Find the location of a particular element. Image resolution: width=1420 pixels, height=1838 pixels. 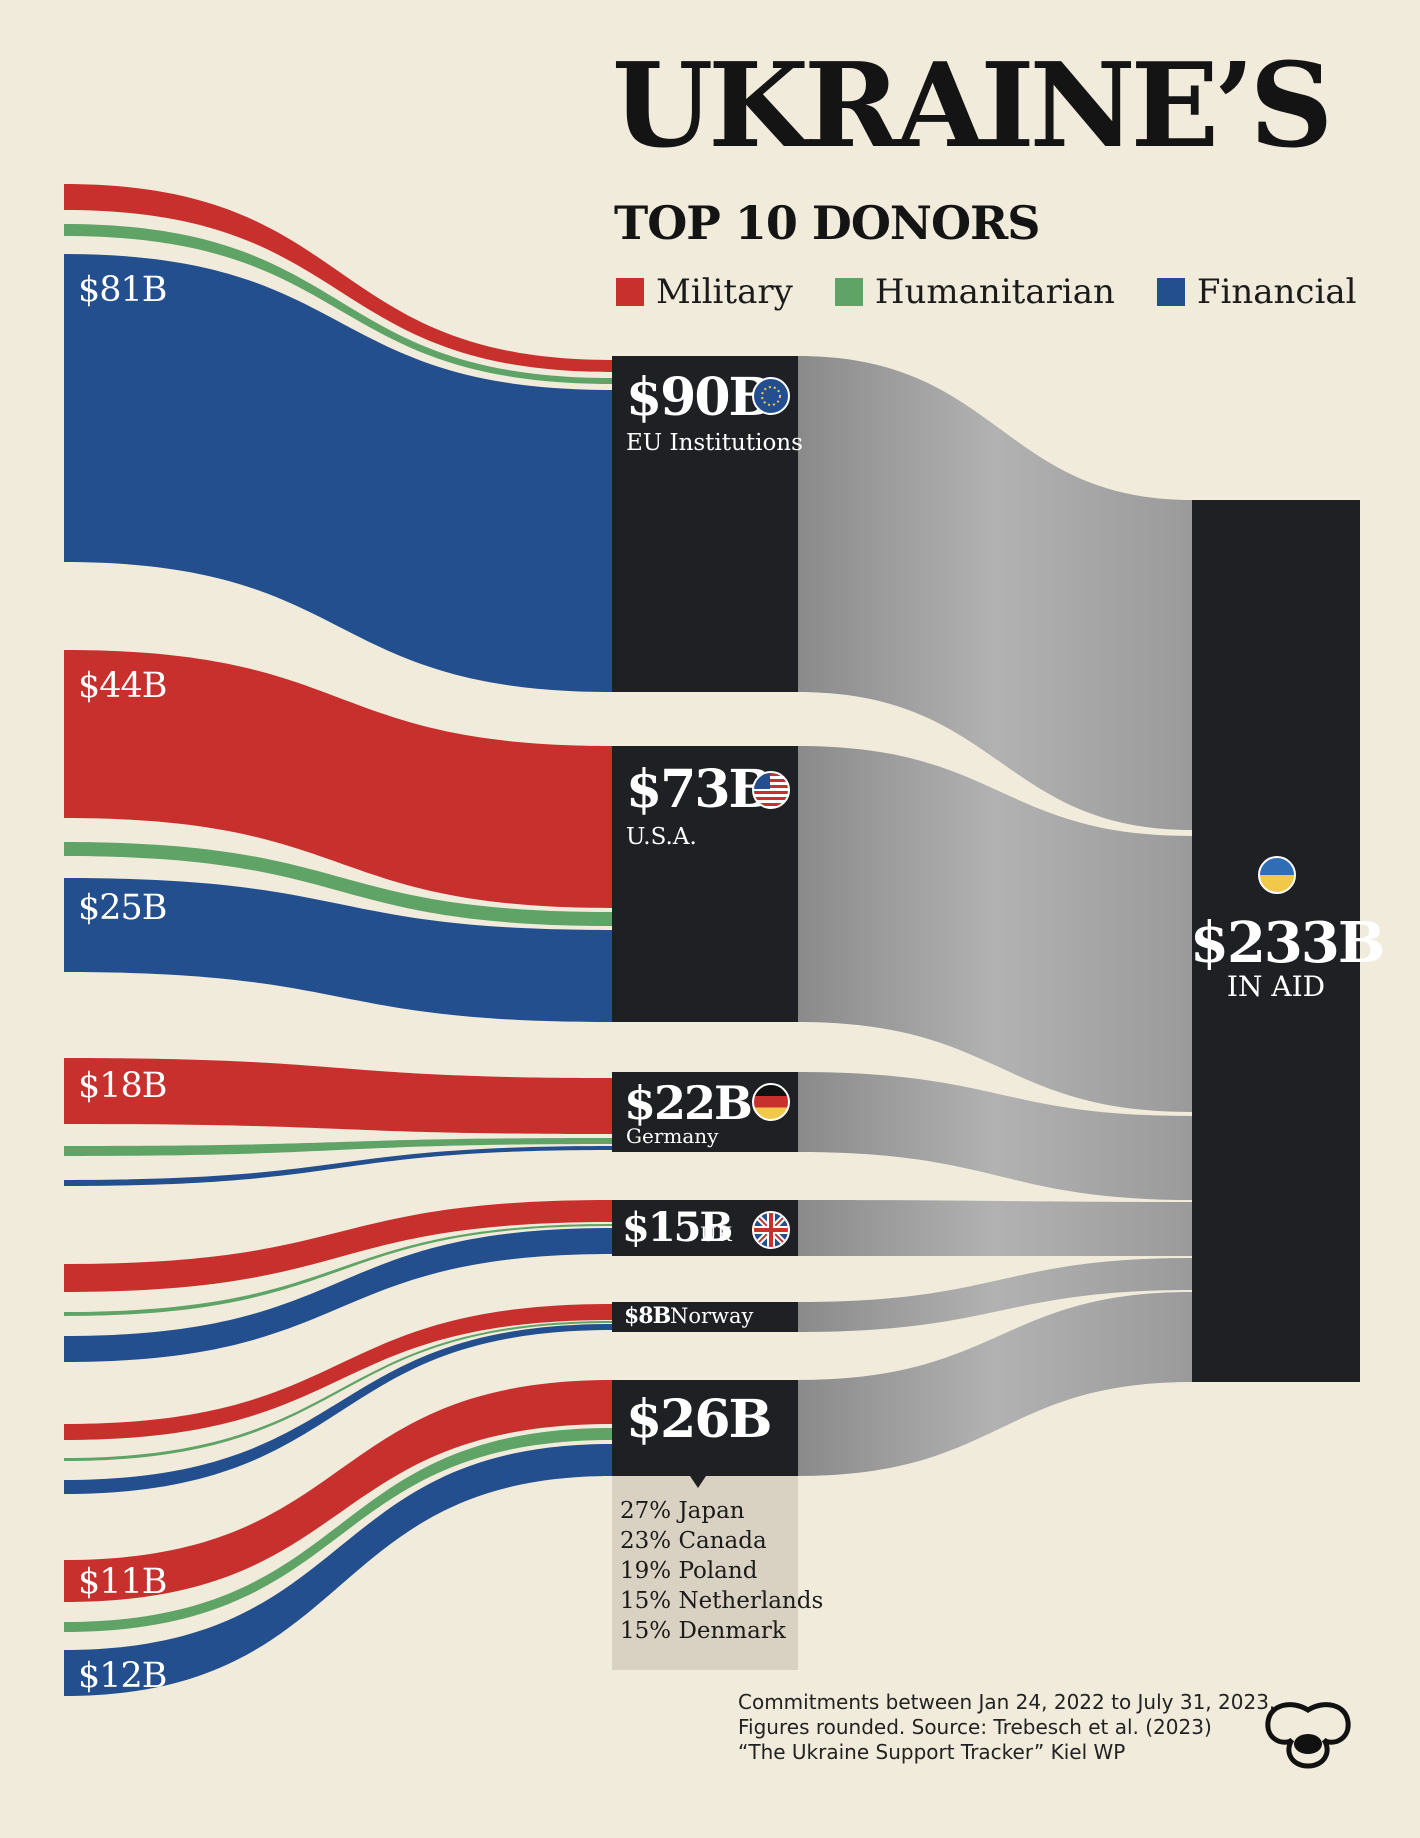

flow-norway-humanitarian is located at coordinates (338, 1391).